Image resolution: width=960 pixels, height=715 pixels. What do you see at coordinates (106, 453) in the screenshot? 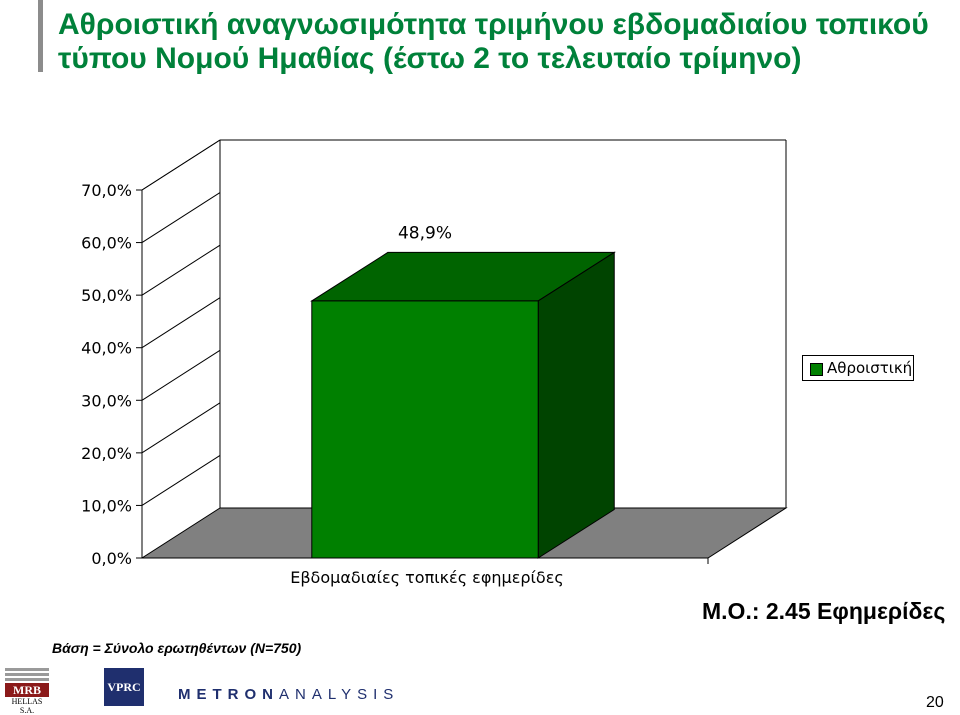
I see `y-tick-label: 20,0%` at bounding box center [106, 453].